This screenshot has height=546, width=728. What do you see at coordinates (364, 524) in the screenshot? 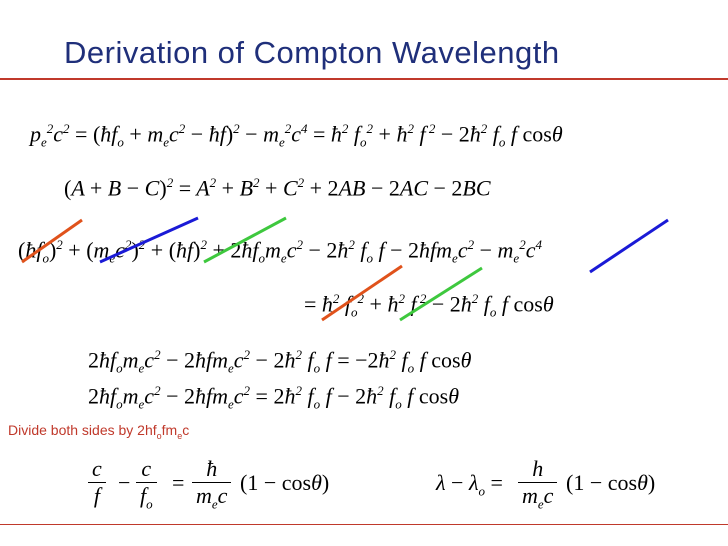
I see `bottom-rule` at bounding box center [364, 524].